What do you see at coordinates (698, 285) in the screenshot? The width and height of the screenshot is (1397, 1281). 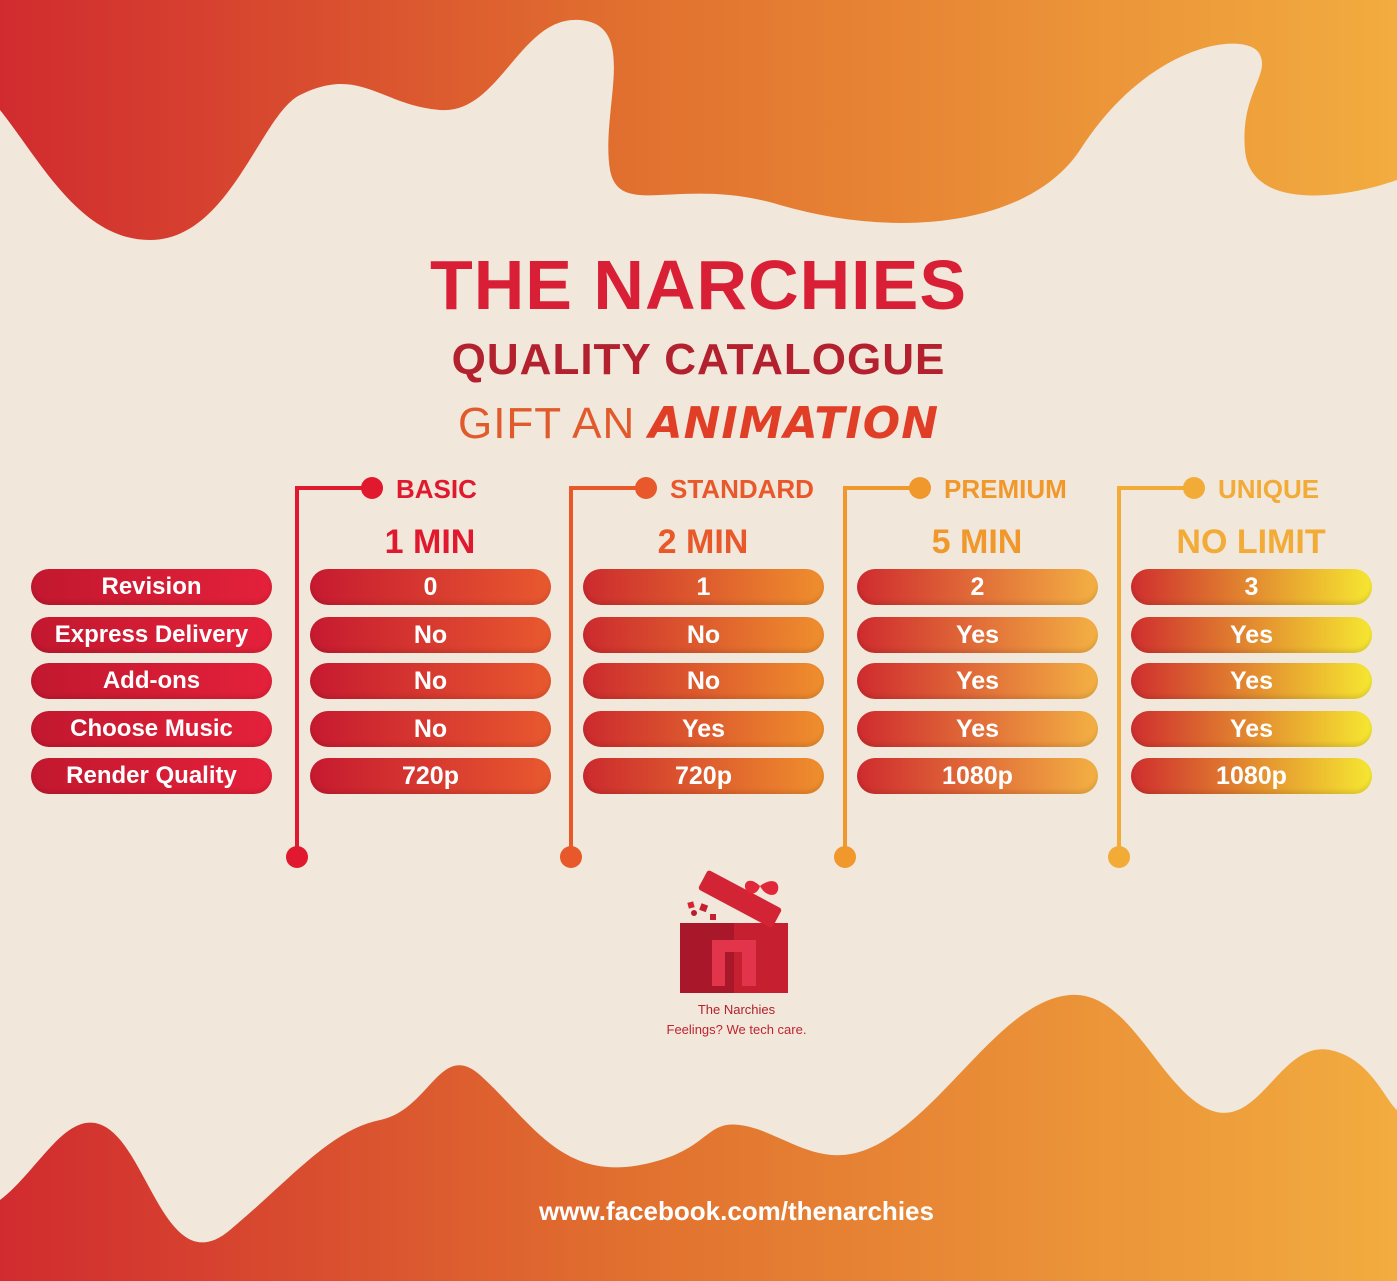 I see `page-title: THE NARCHIES` at bounding box center [698, 285].